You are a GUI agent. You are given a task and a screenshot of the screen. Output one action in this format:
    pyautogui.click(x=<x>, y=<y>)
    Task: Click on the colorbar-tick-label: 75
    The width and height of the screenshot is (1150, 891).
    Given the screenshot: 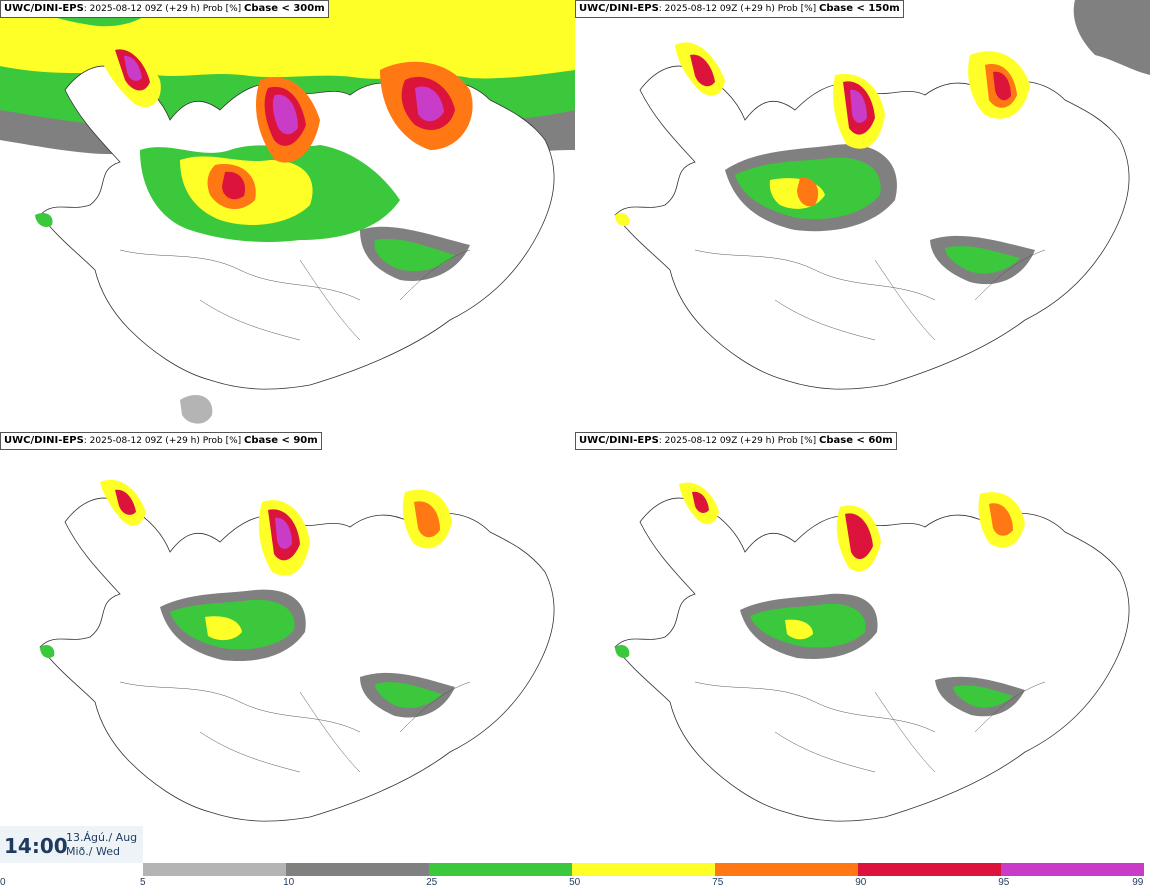 What is the action you would take?
    pyautogui.click(x=718, y=882)
    